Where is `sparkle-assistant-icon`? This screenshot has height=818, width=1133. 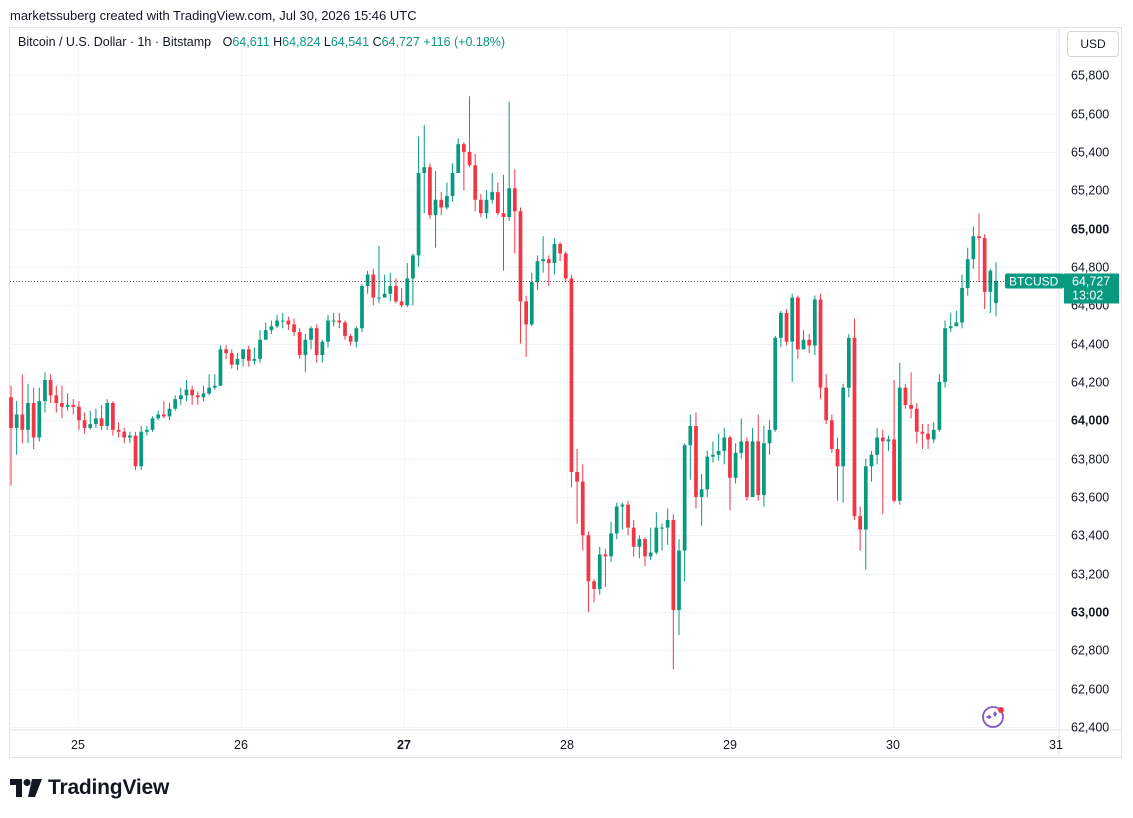 sparkle-assistant-icon is located at coordinates (993, 717).